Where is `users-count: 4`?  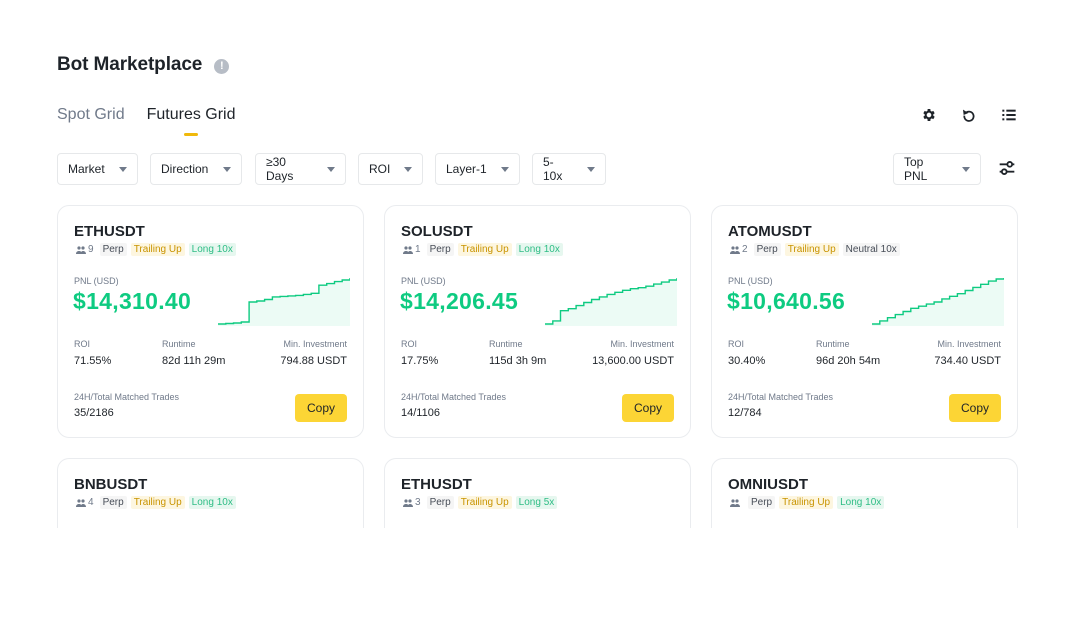
users-count: 4 is located at coordinates (85, 502).